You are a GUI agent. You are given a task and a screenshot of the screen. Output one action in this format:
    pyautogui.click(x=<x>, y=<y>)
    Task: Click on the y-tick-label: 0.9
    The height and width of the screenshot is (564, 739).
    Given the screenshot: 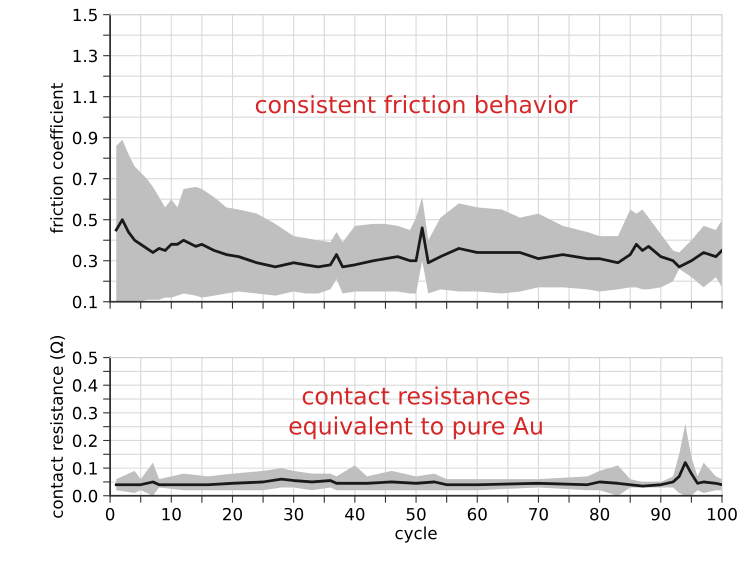 What is the action you would take?
    pyautogui.click(x=85, y=138)
    